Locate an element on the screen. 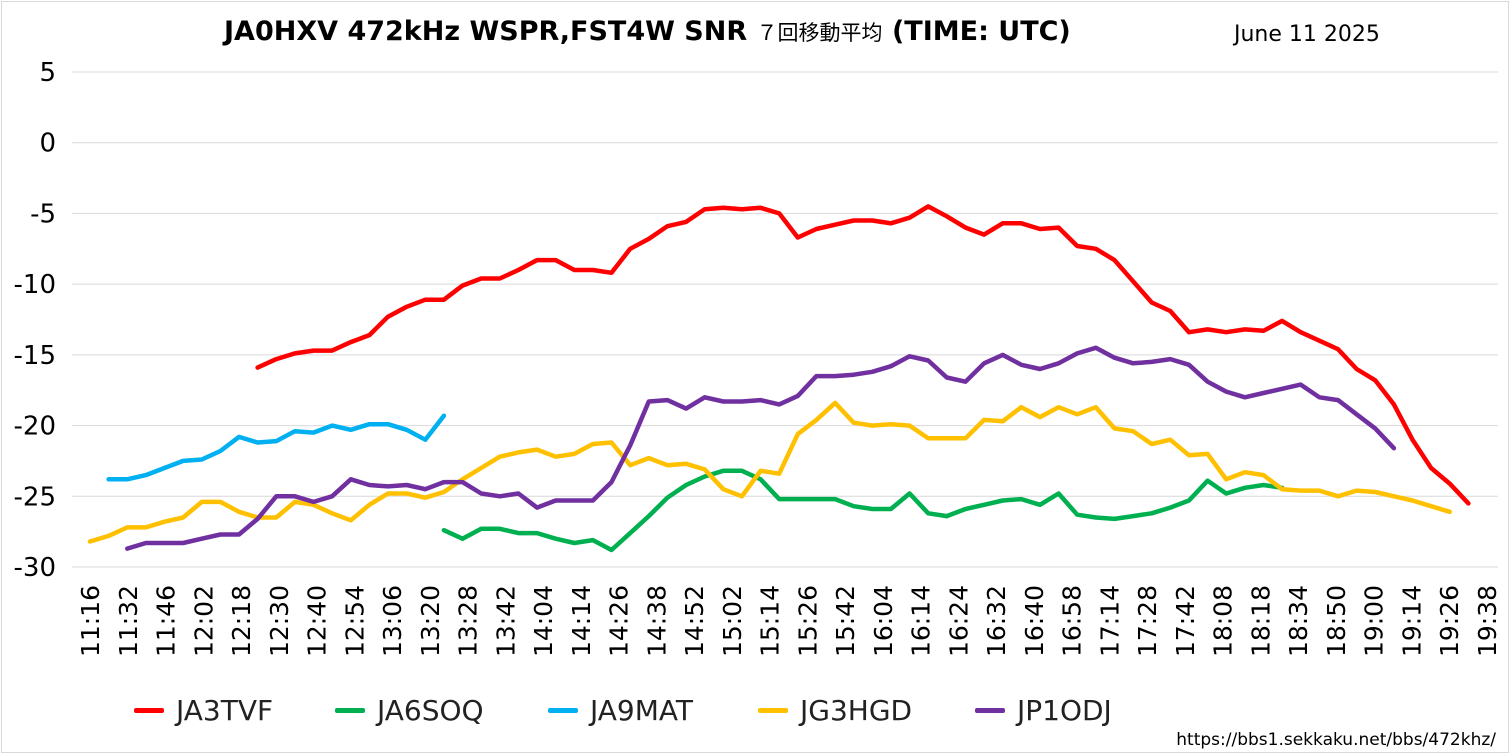 Image resolution: width=1512 pixels, height=756 pixels. legend-item-ja3tvf: JA3TVF is located at coordinates (203, 710).